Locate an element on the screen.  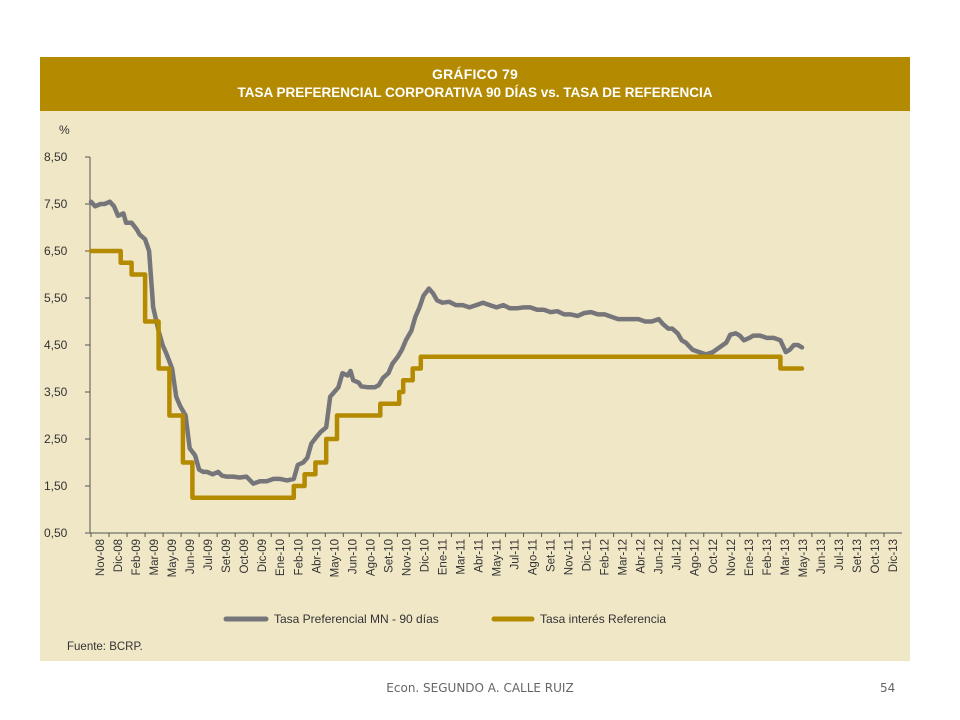
x-tick-label: Oct-12 is located at coordinates (714, 556).